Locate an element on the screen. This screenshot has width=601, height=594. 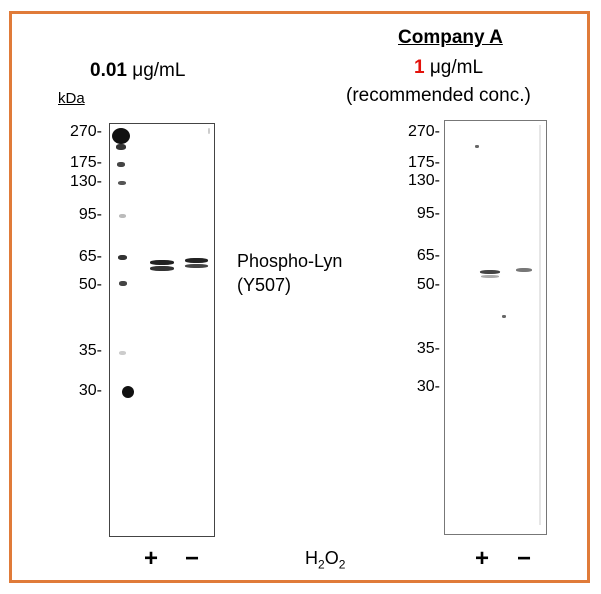
kda-label: kDa is located at coordinates (71, 98).